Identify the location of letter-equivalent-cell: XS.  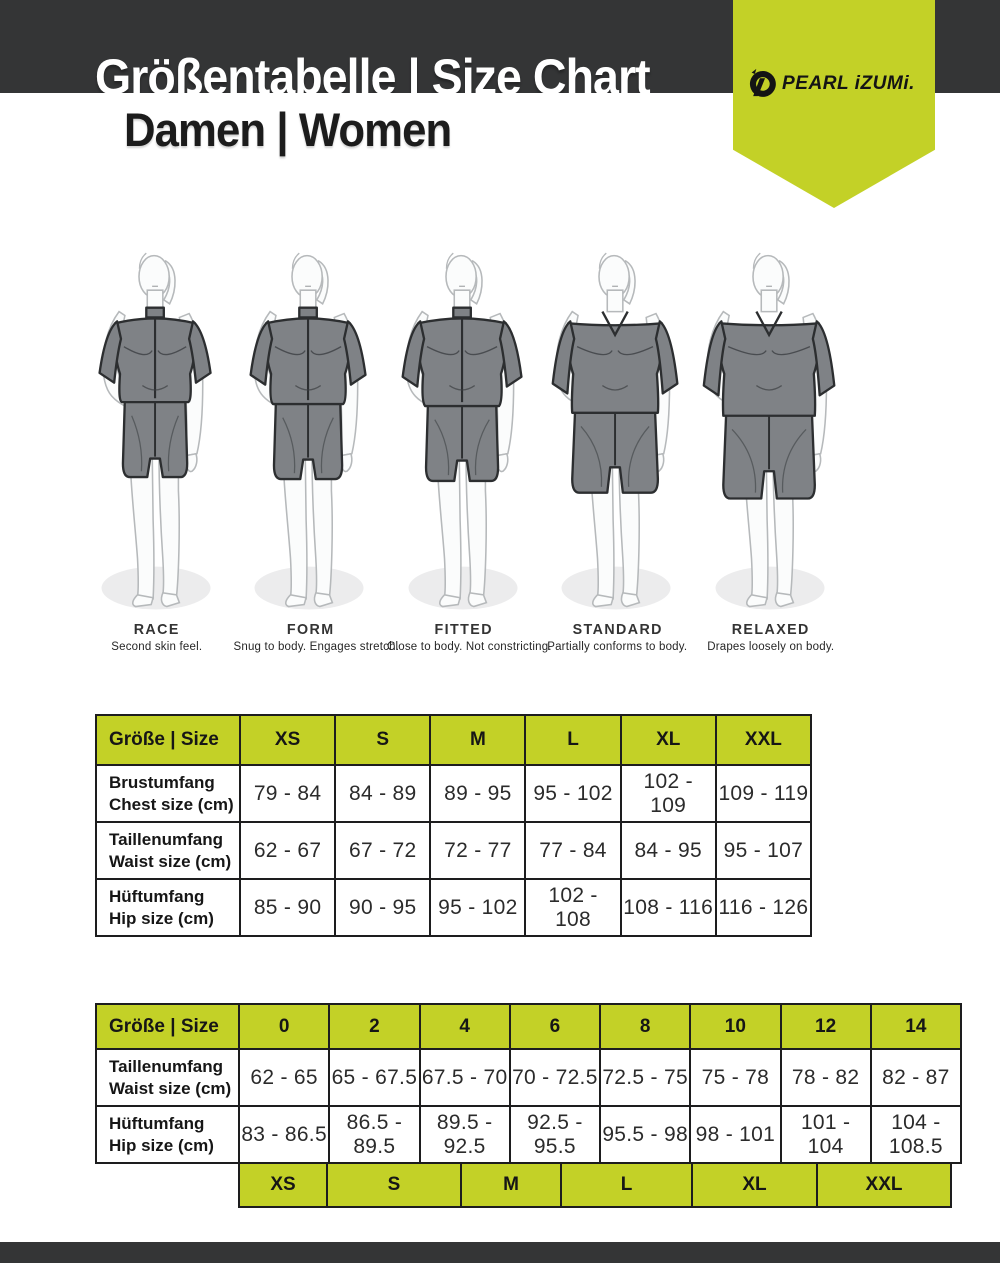
(283, 1185).